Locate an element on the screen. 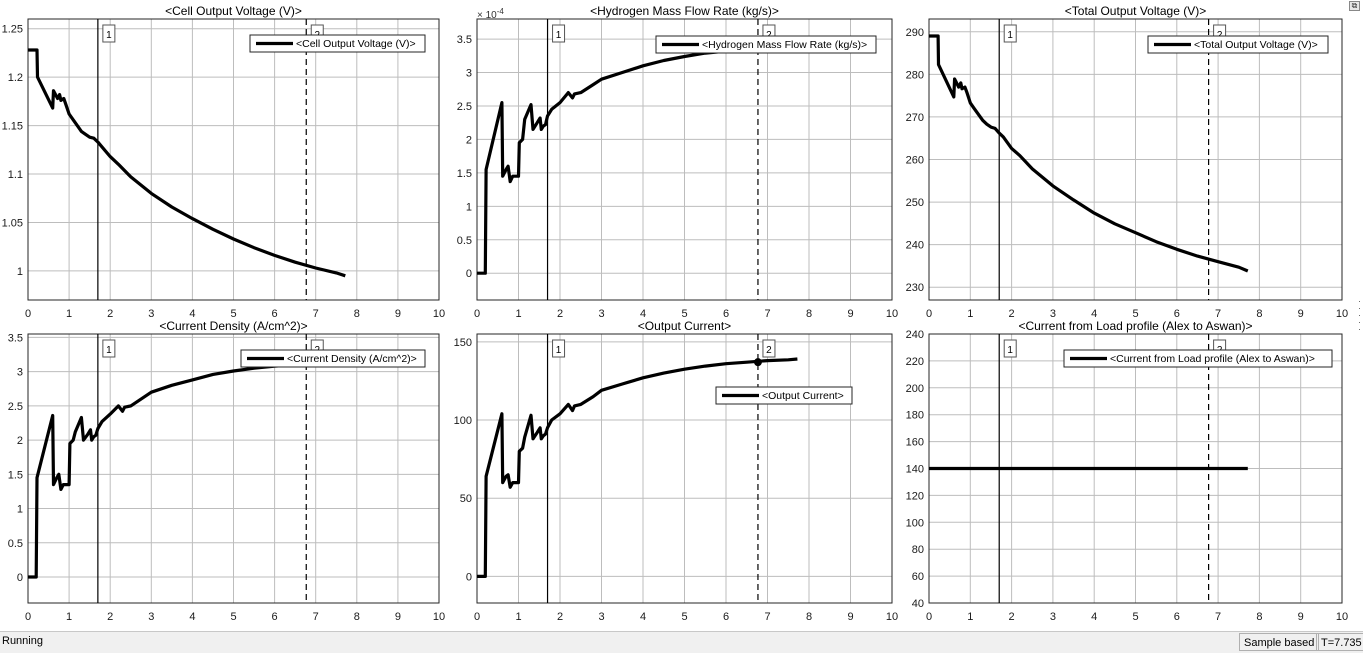  sampling-mode: Sample based is located at coordinates (1279, 642).